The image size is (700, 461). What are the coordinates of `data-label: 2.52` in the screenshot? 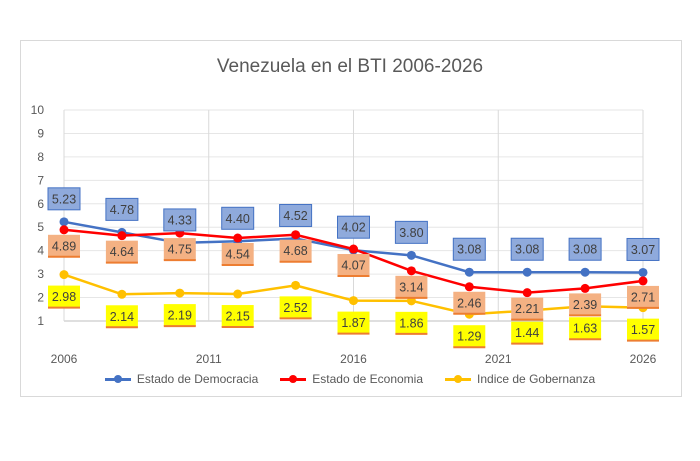 It's located at (295, 308).